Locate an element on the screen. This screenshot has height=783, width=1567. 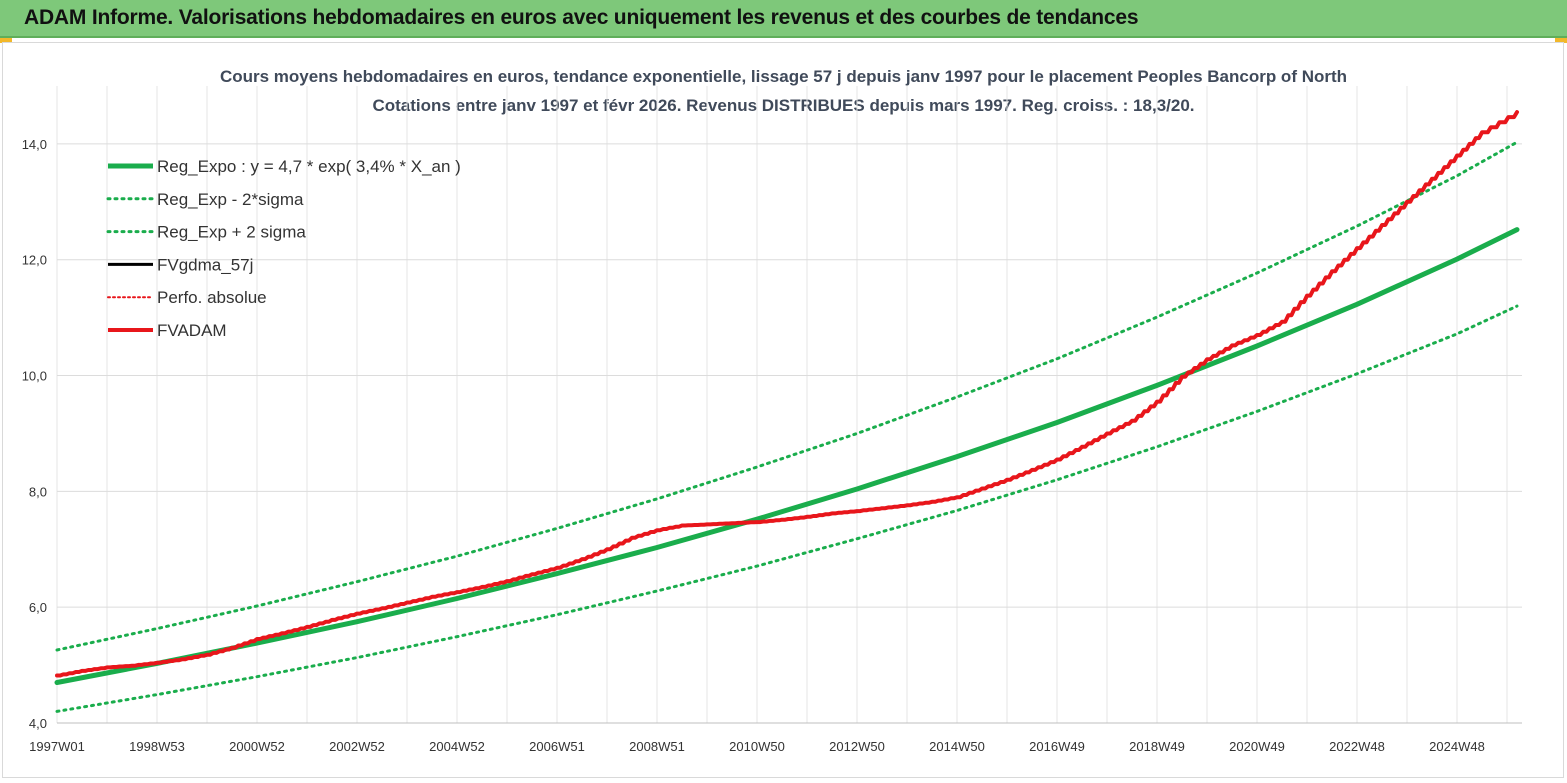
y-tick-label: 6,0 is located at coordinates (38, 607).